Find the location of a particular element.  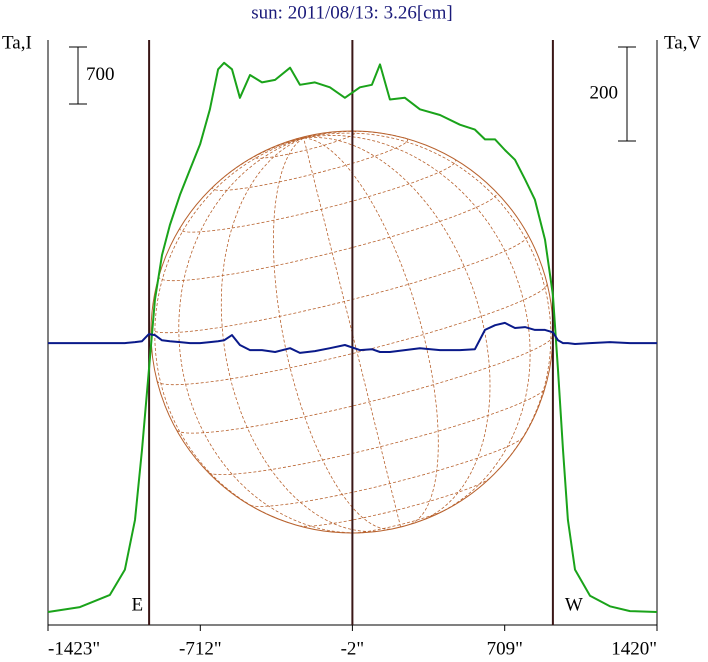

y2-axis-label: Ta,V is located at coordinates (682, 42).